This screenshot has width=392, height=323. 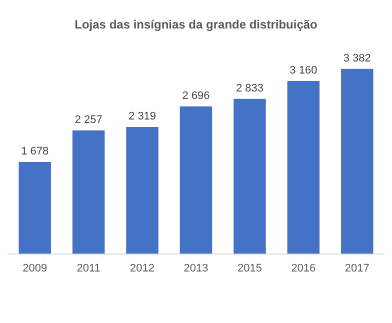 What do you see at coordinates (304, 70) in the screenshot?
I see `data-label: 3 160` at bounding box center [304, 70].